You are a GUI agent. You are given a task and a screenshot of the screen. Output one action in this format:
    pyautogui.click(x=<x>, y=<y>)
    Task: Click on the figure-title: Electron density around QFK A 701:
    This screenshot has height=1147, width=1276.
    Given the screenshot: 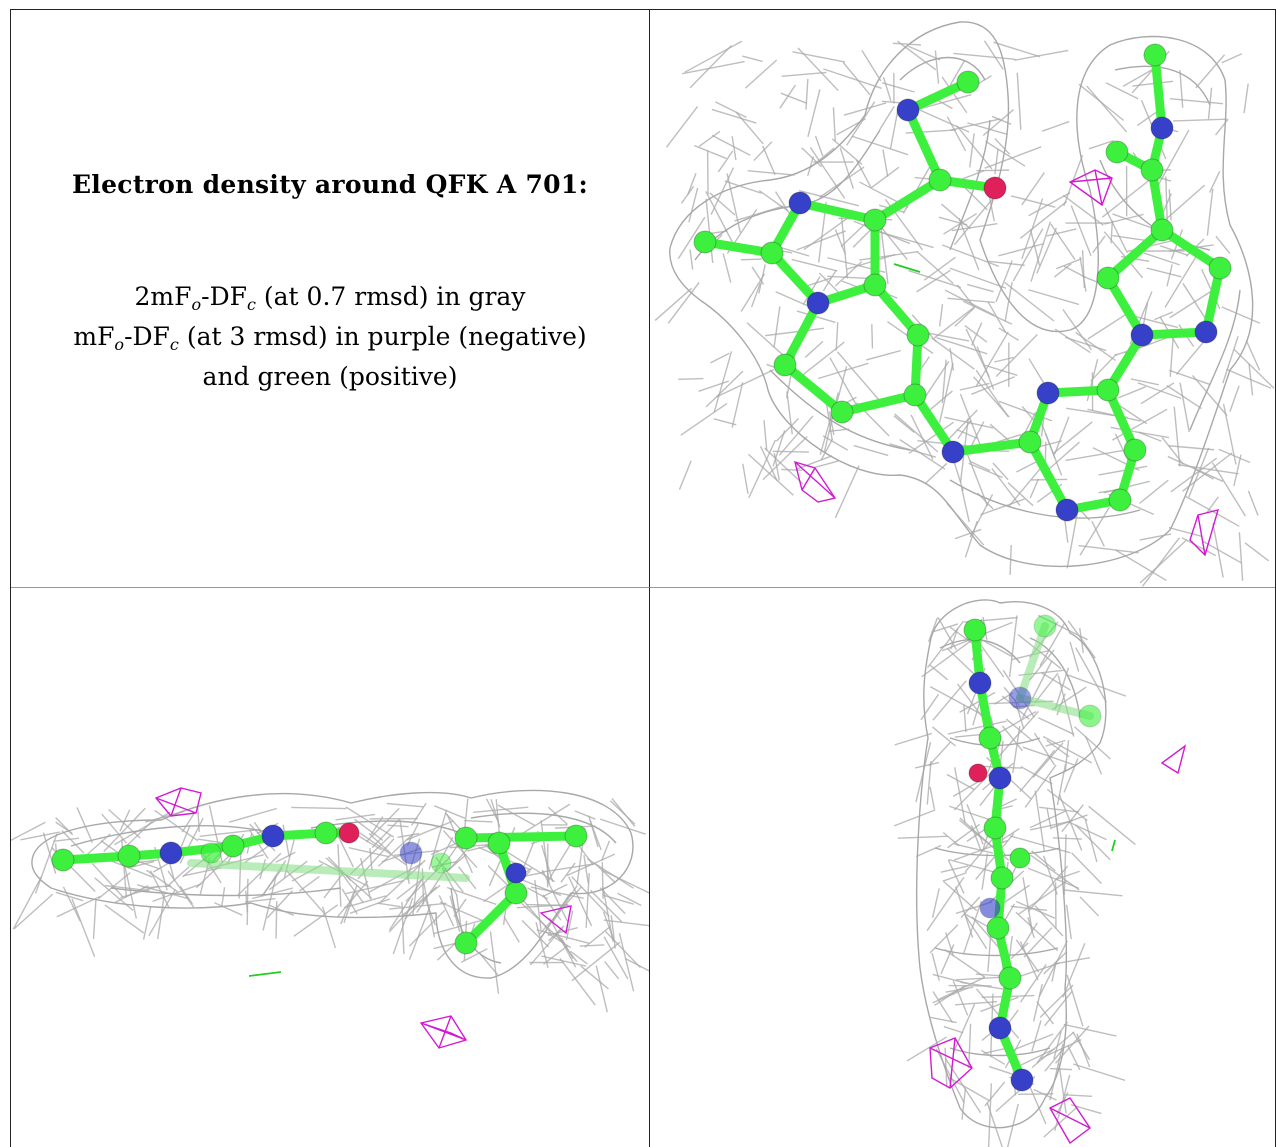 What is the action you would take?
    pyautogui.click(x=330, y=184)
    